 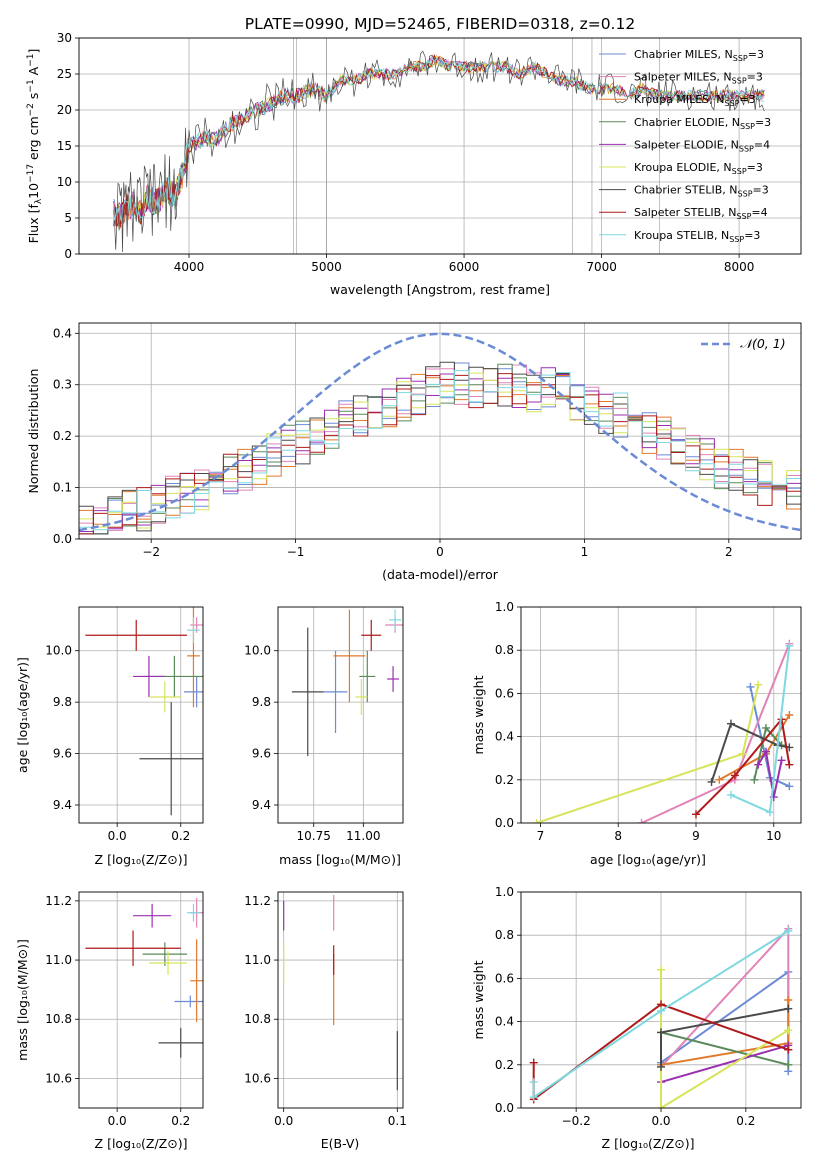 What do you see at coordinates (62, 436) in the screenshot?
I see `residuals-ytick-label: 0.2` at bounding box center [62, 436].